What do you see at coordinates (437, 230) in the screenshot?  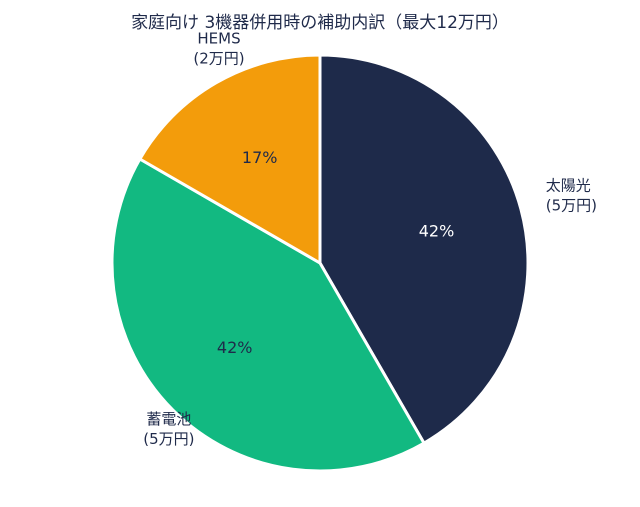 I see `percent-label-0: 42%` at bounding box center [437, 230].